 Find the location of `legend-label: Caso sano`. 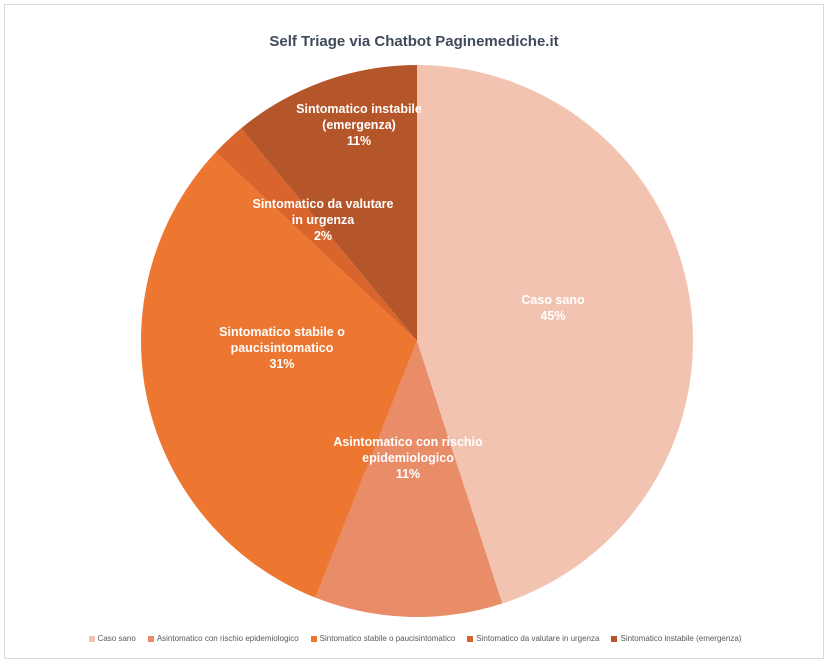

legend-label: Caso sano is located at coordinates (116, 638).